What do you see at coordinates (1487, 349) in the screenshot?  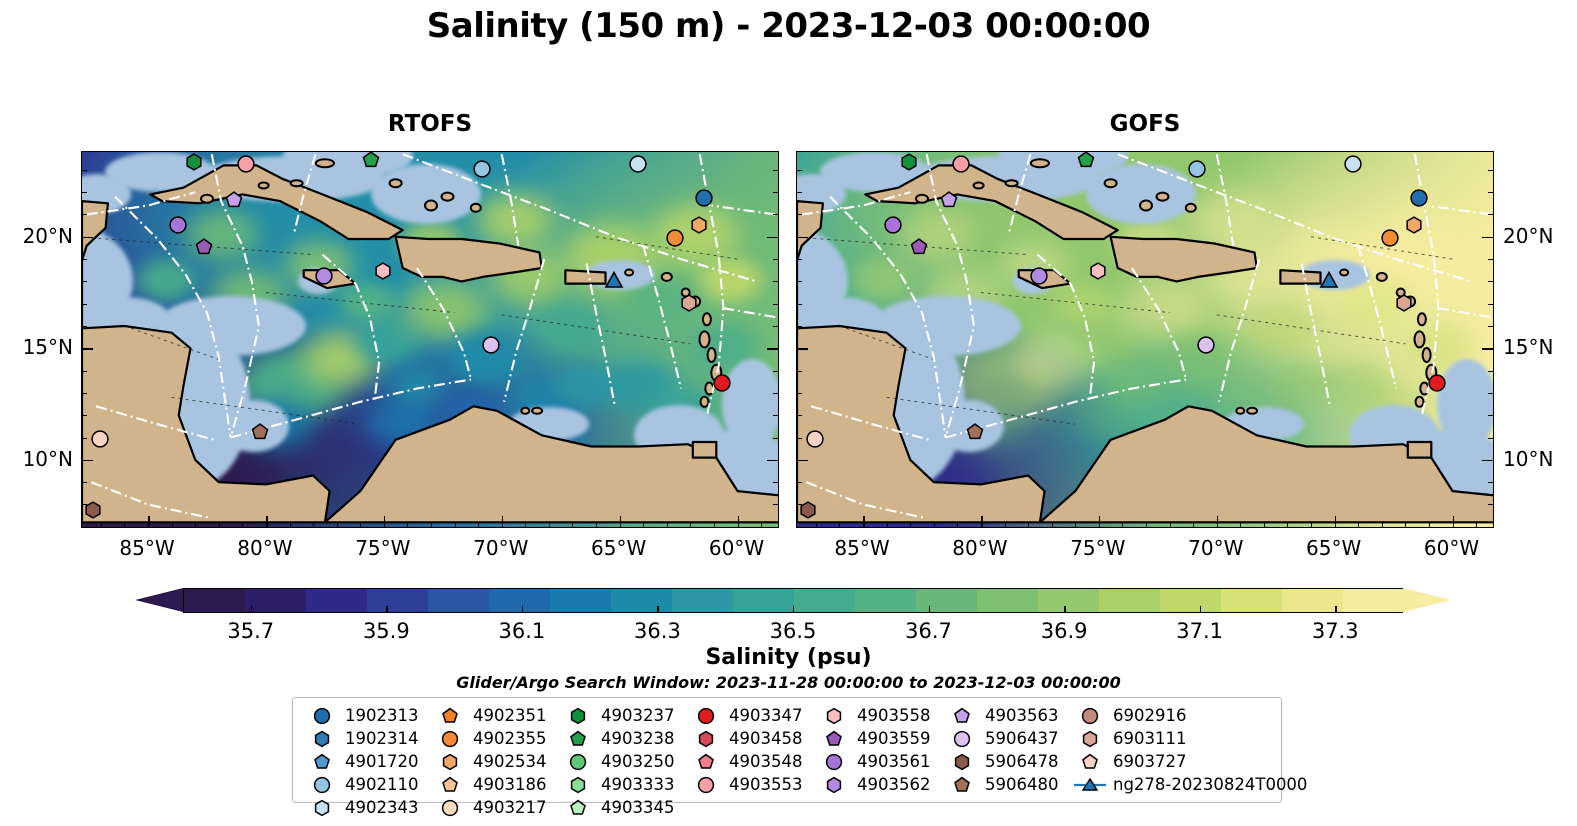 I see `y-tick` at bounding box center [1487, 349].